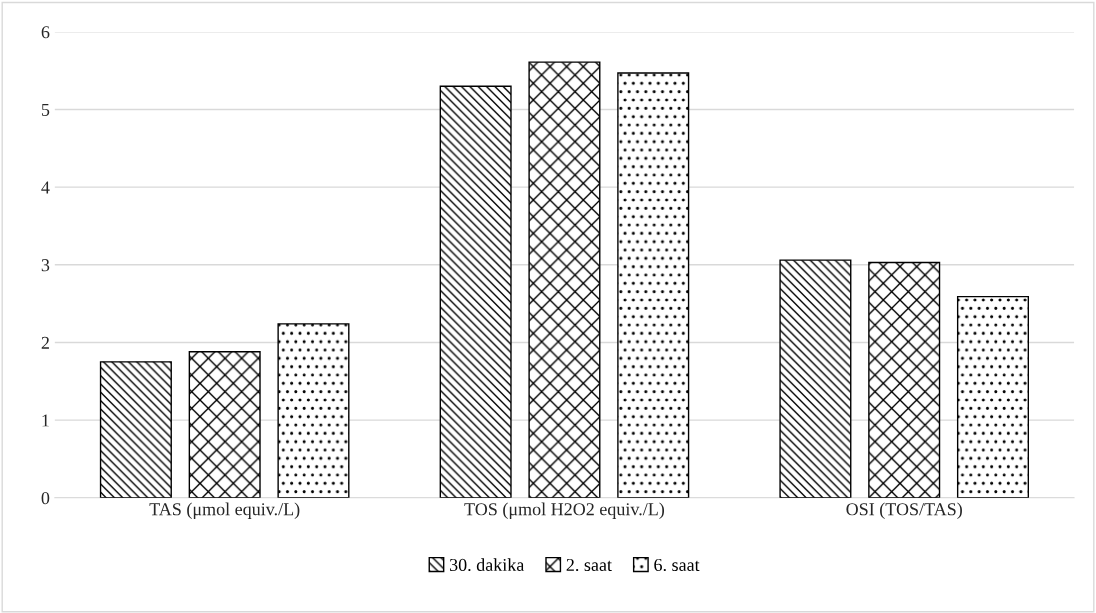 This screenshot has height=613, width=1096. I want to click on x-tick-label: TAS (μmol equiv./L), so click(224, 511).